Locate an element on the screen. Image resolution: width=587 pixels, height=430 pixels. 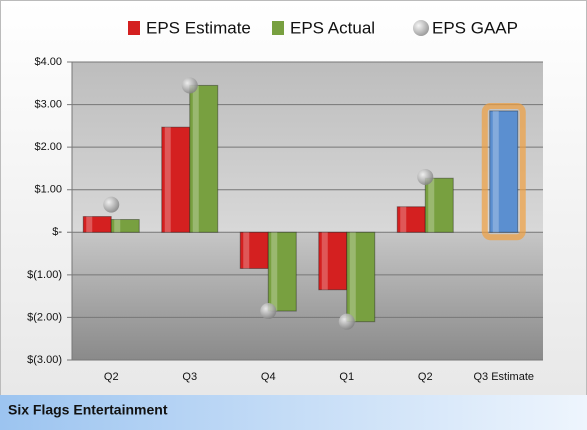
y-tick-label: $- is located at coordinates (57, 232).